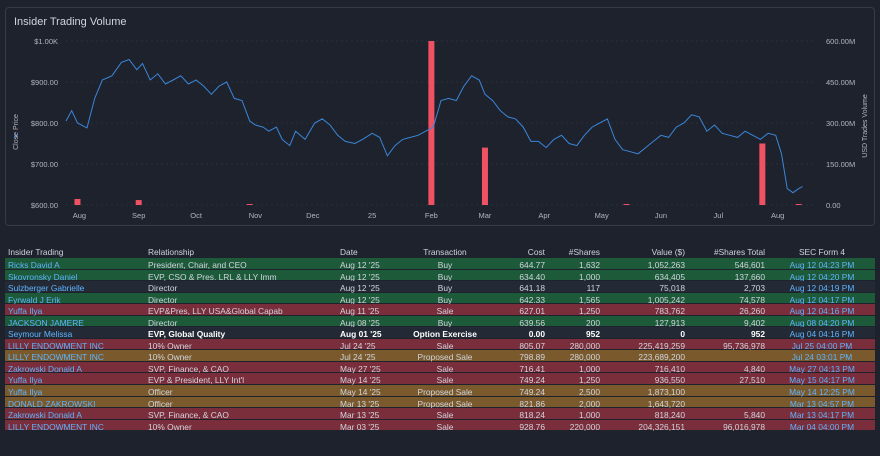  What do you see at coordinates (532, 265) in the screenshot?
I see `cost-cell: 644.77` at bounding box center [532, 265].